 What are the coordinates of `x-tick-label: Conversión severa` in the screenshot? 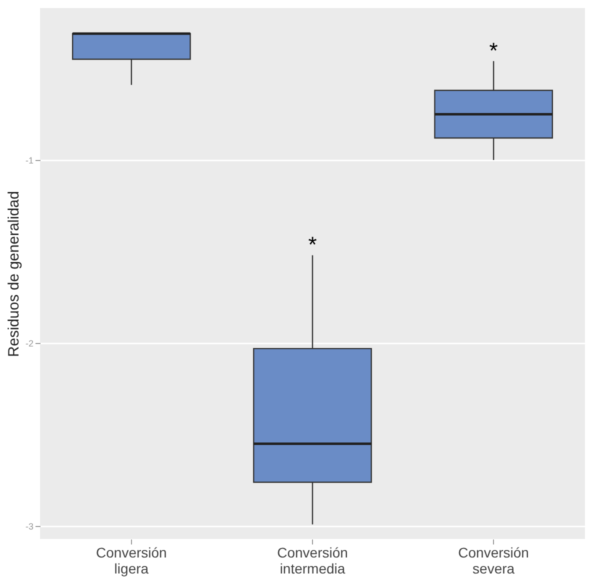 It's located at (493, 560).